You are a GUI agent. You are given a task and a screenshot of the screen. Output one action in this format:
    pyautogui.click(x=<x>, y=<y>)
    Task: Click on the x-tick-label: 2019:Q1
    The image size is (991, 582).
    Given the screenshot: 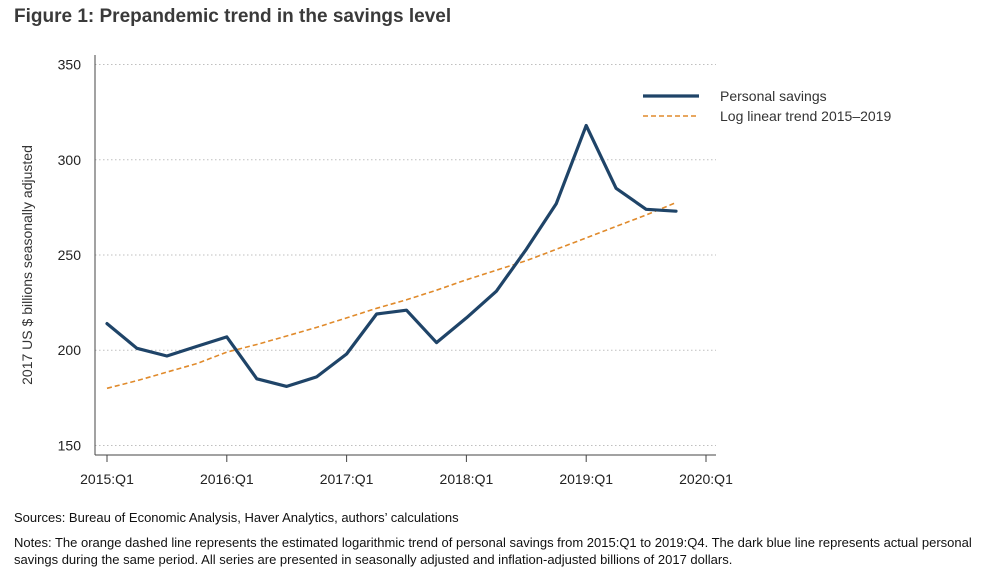 What is the action you would take?
    pyautogui.click(x=586, y=479)
    